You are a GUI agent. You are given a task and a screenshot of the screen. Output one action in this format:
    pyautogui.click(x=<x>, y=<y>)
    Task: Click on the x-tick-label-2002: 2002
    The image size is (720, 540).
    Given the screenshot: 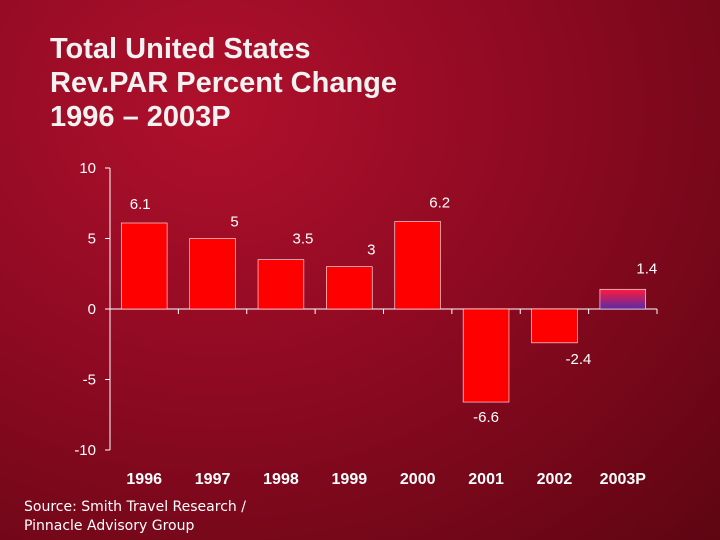 What is the action you would take?
    pyautogui.click(x=555, y=479)
    